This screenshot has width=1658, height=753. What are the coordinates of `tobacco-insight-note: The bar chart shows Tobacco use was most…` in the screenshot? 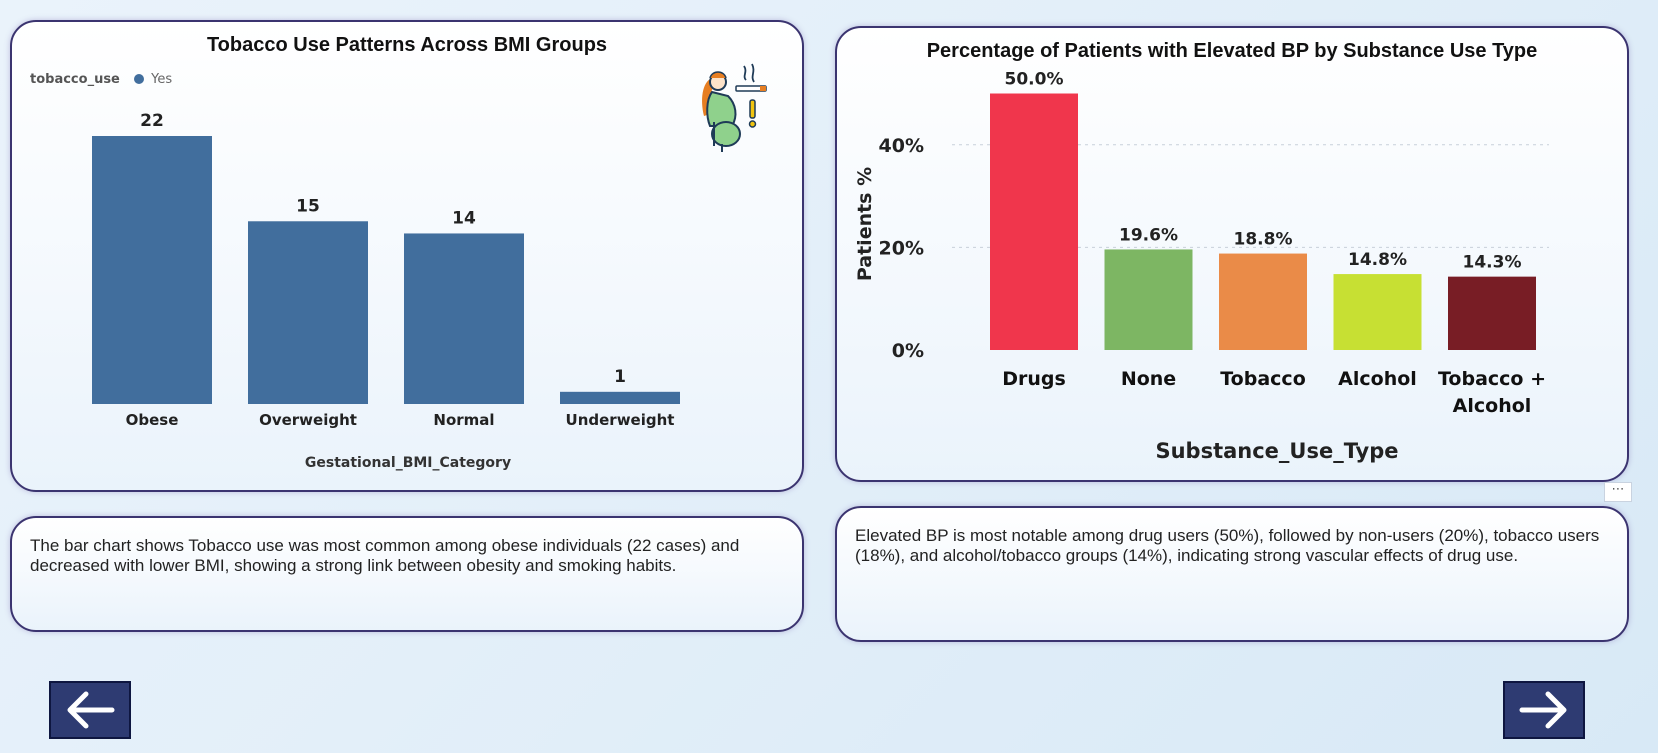 It's located at (407, 574).